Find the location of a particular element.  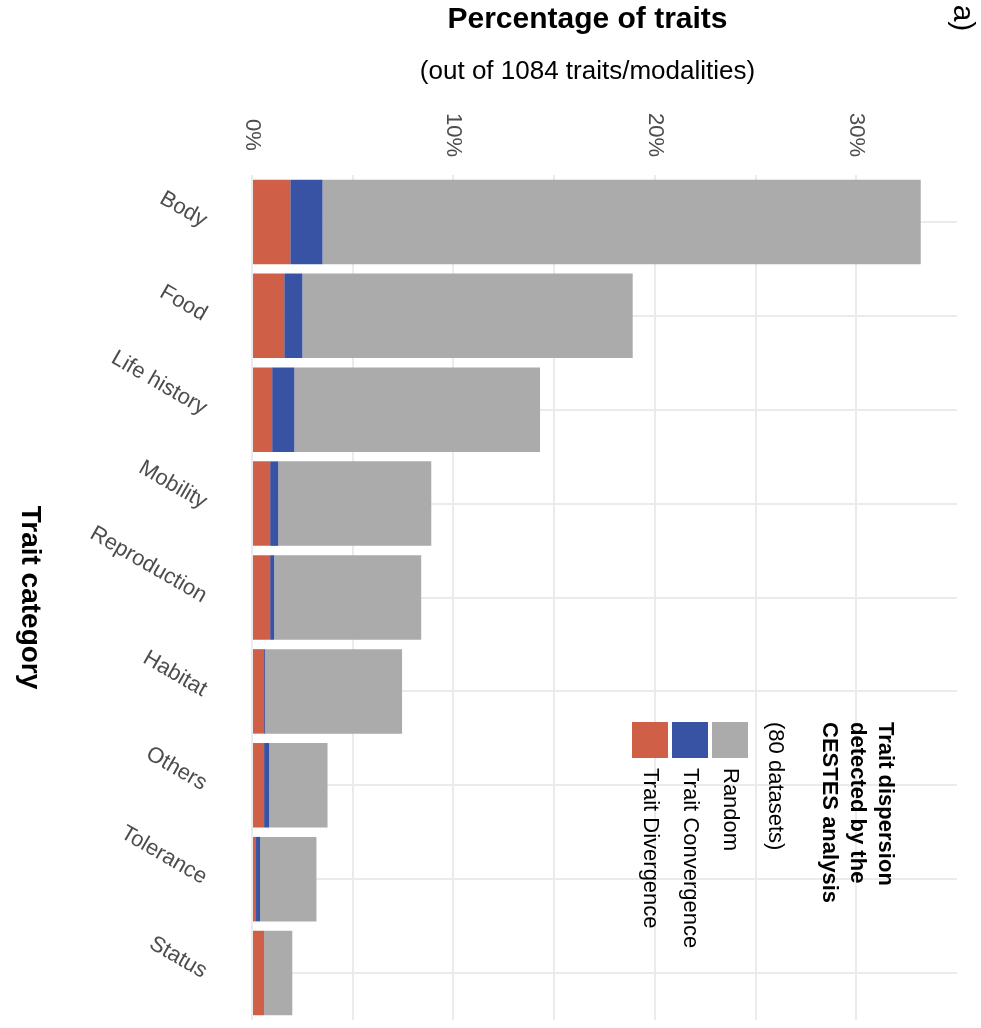

y-tick-label: Food is located at coordinates (184, 302).